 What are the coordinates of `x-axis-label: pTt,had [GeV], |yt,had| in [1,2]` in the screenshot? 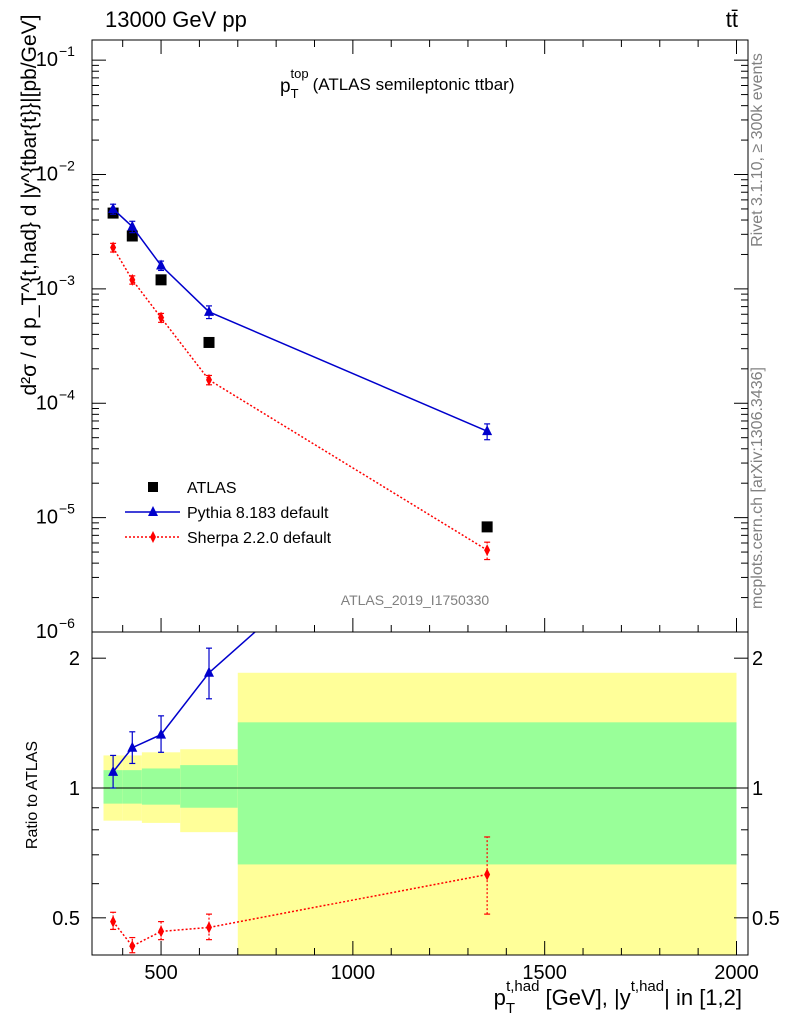 It's located at (618, 997).